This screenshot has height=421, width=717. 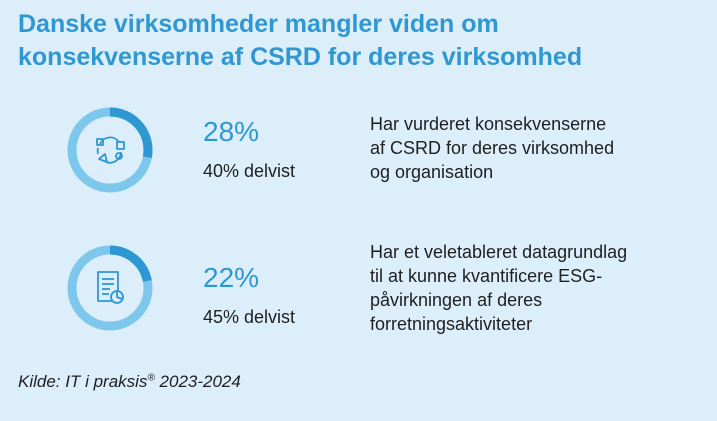 I want to click on source-note: Kilde: IT i praksis® 2023-2024, so click(x=129, y=382).